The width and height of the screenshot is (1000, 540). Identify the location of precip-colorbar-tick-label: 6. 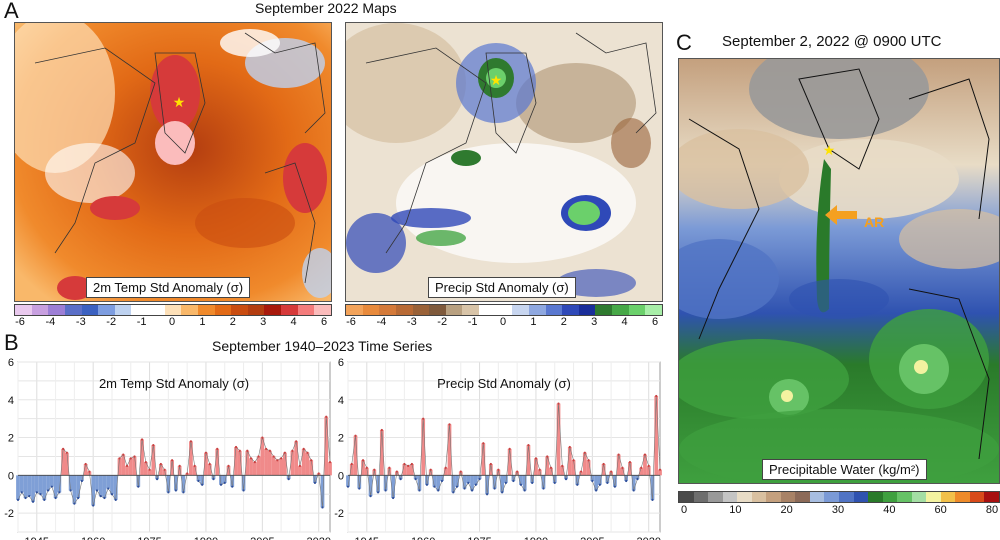
(655, 322).